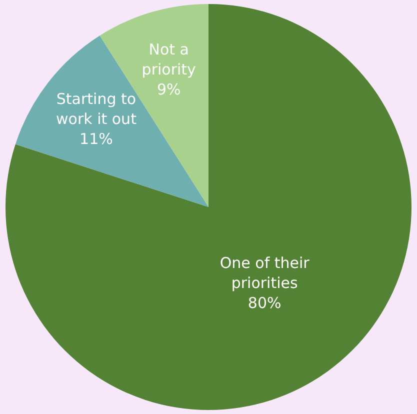 This screenshot has height=414, width=417. I want to click on slice-label: Not a priority, so click(169, 59).